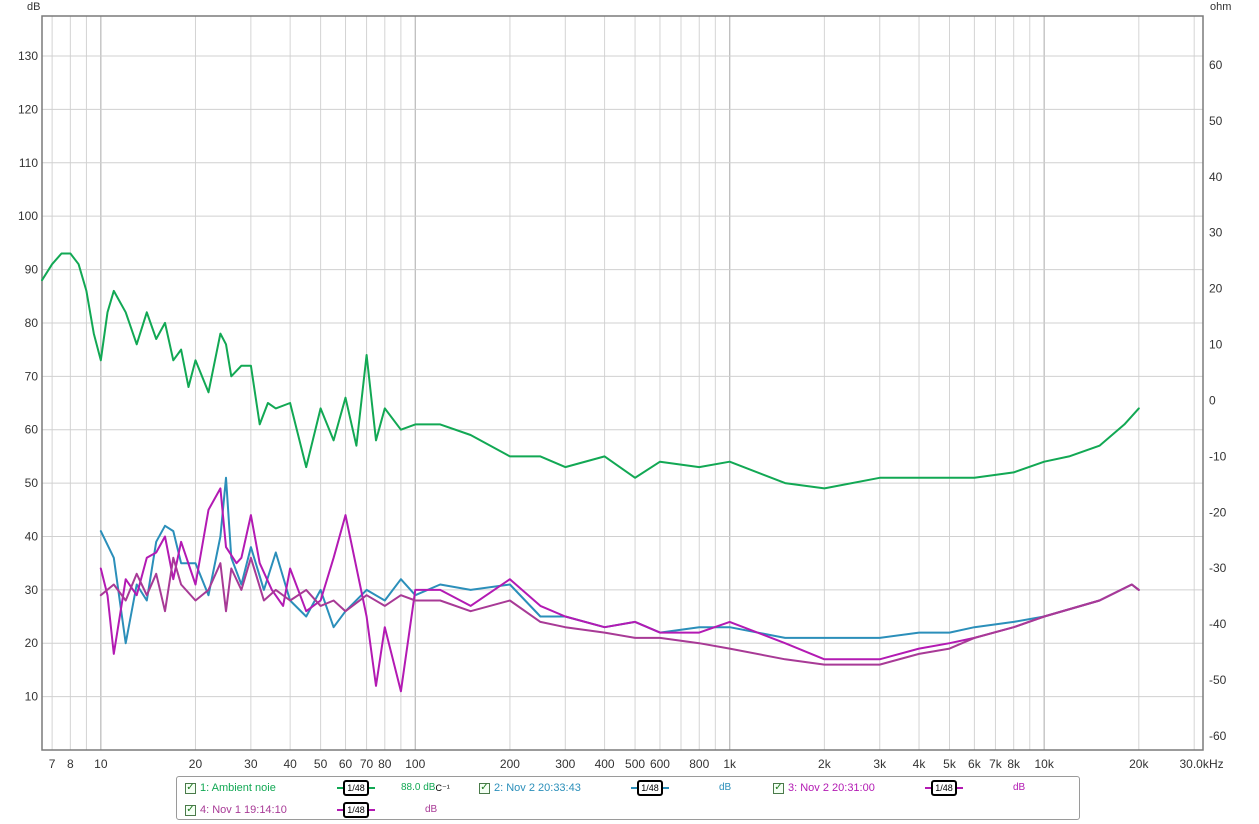  Describe the element at coordinates (1218, 456) in the screenshot. I see `y2-tick-label: -10` at that location.